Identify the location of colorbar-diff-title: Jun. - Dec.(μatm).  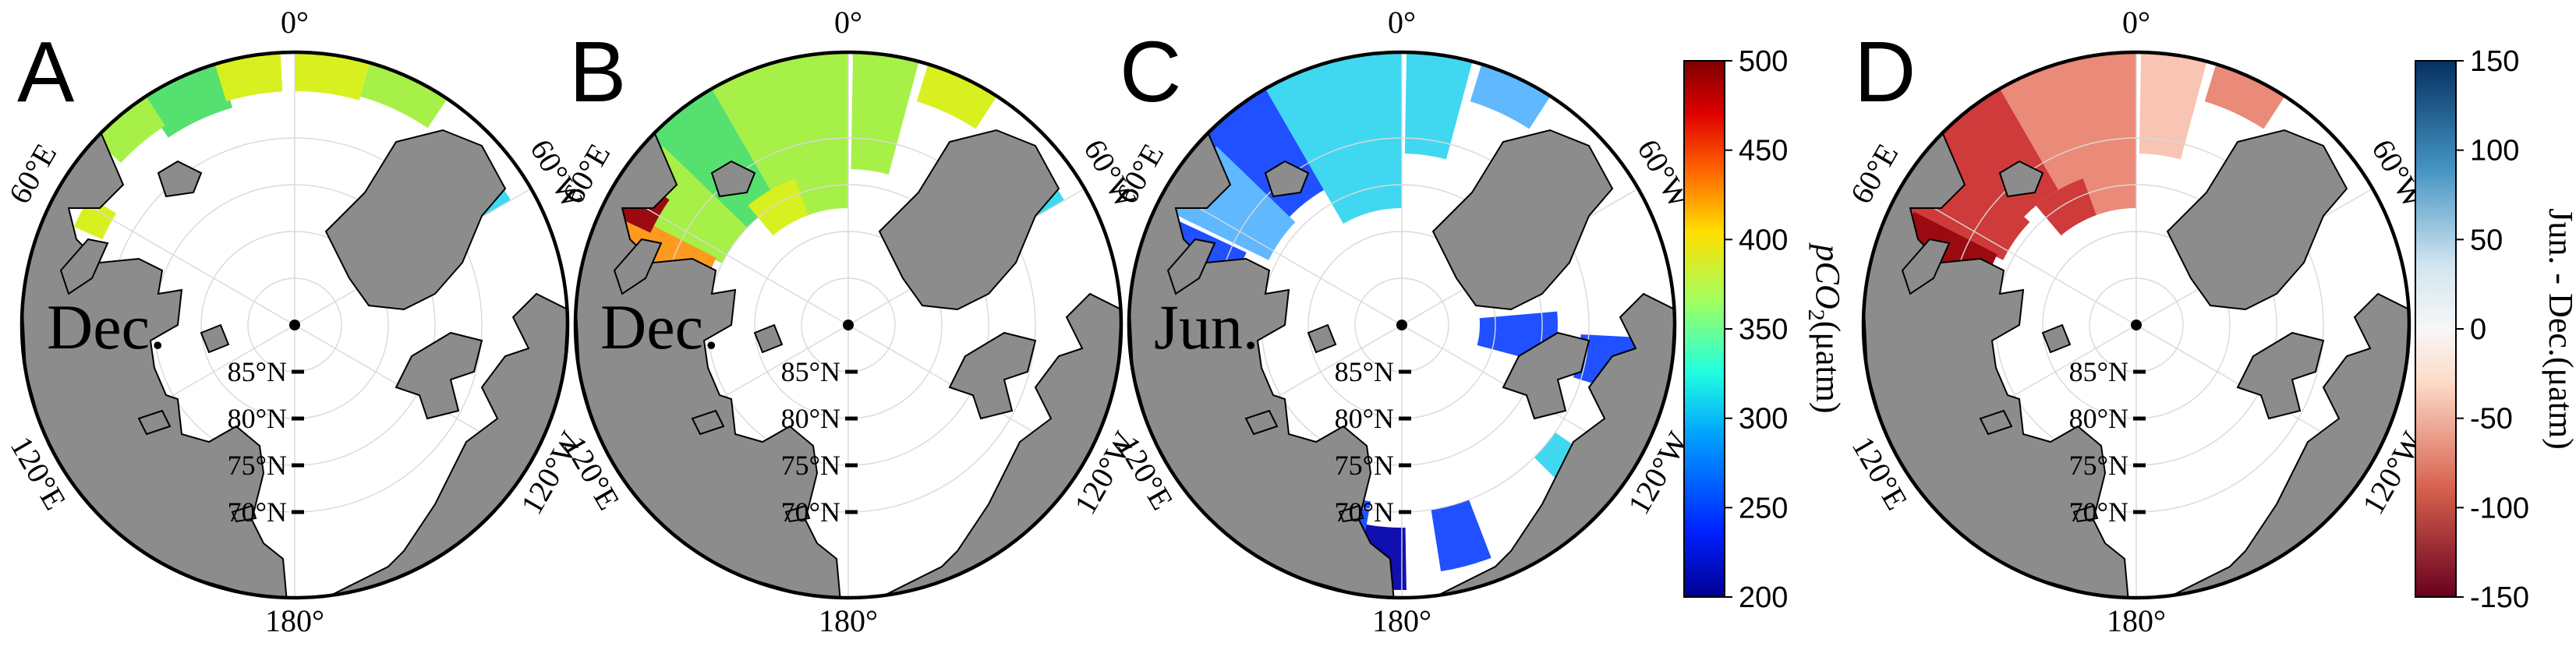
(2559, 328).